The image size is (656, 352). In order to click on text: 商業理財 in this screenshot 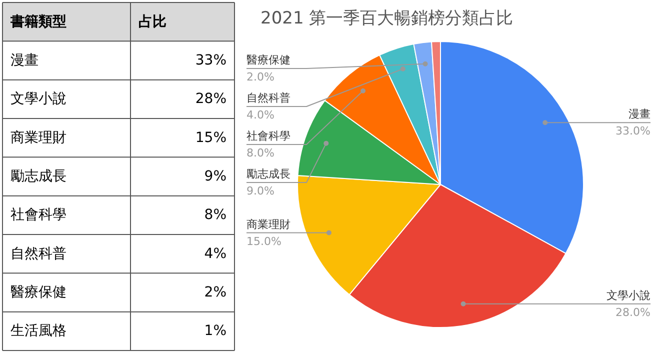, I will do `click(38, 138)`.